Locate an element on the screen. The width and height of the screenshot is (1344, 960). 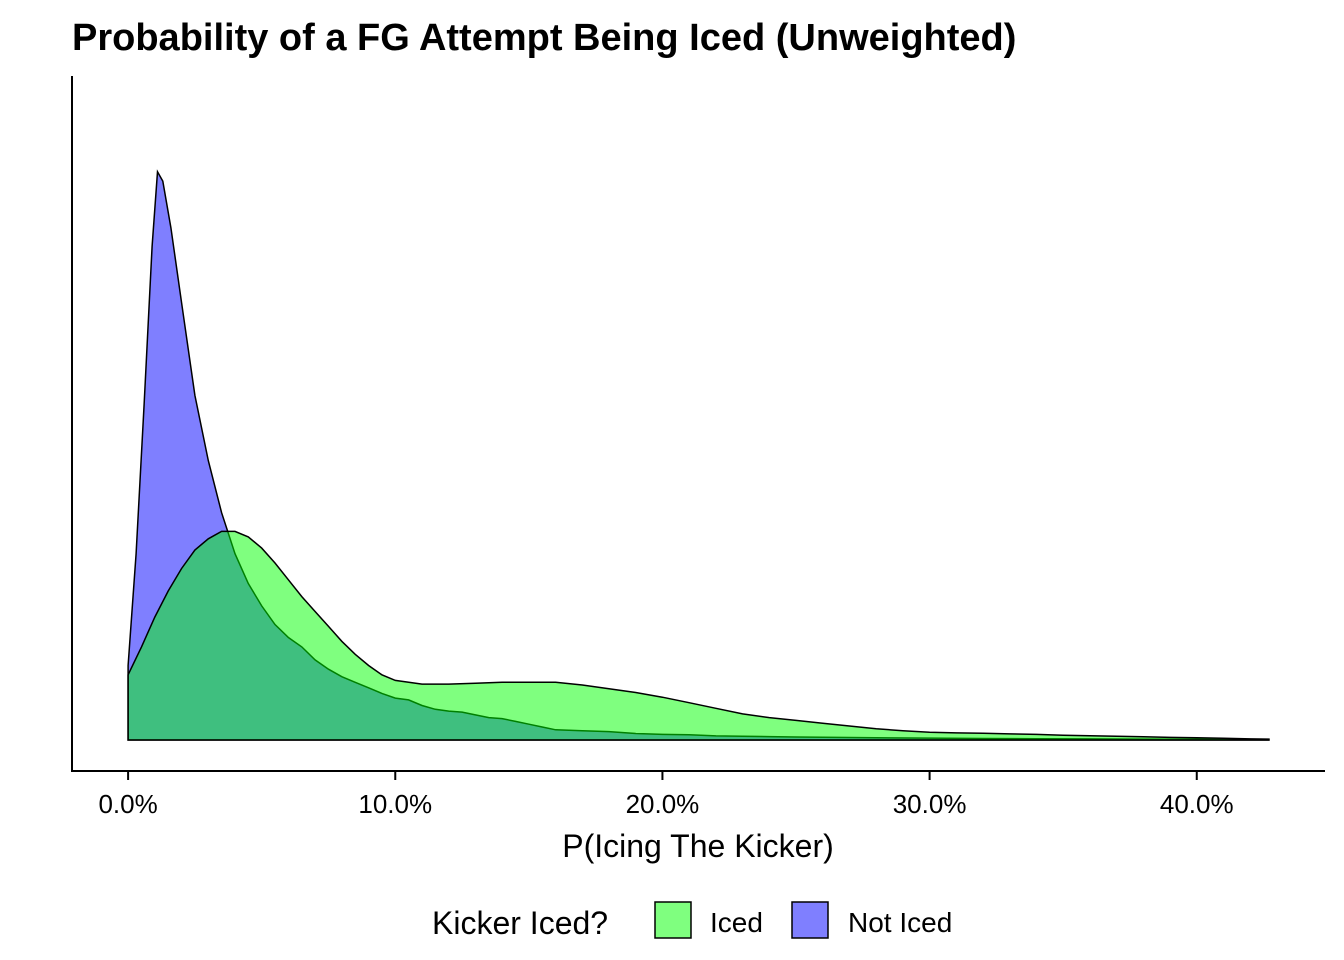
legend-label-not-iced: Not Iced is located at coordinates (900, 922).